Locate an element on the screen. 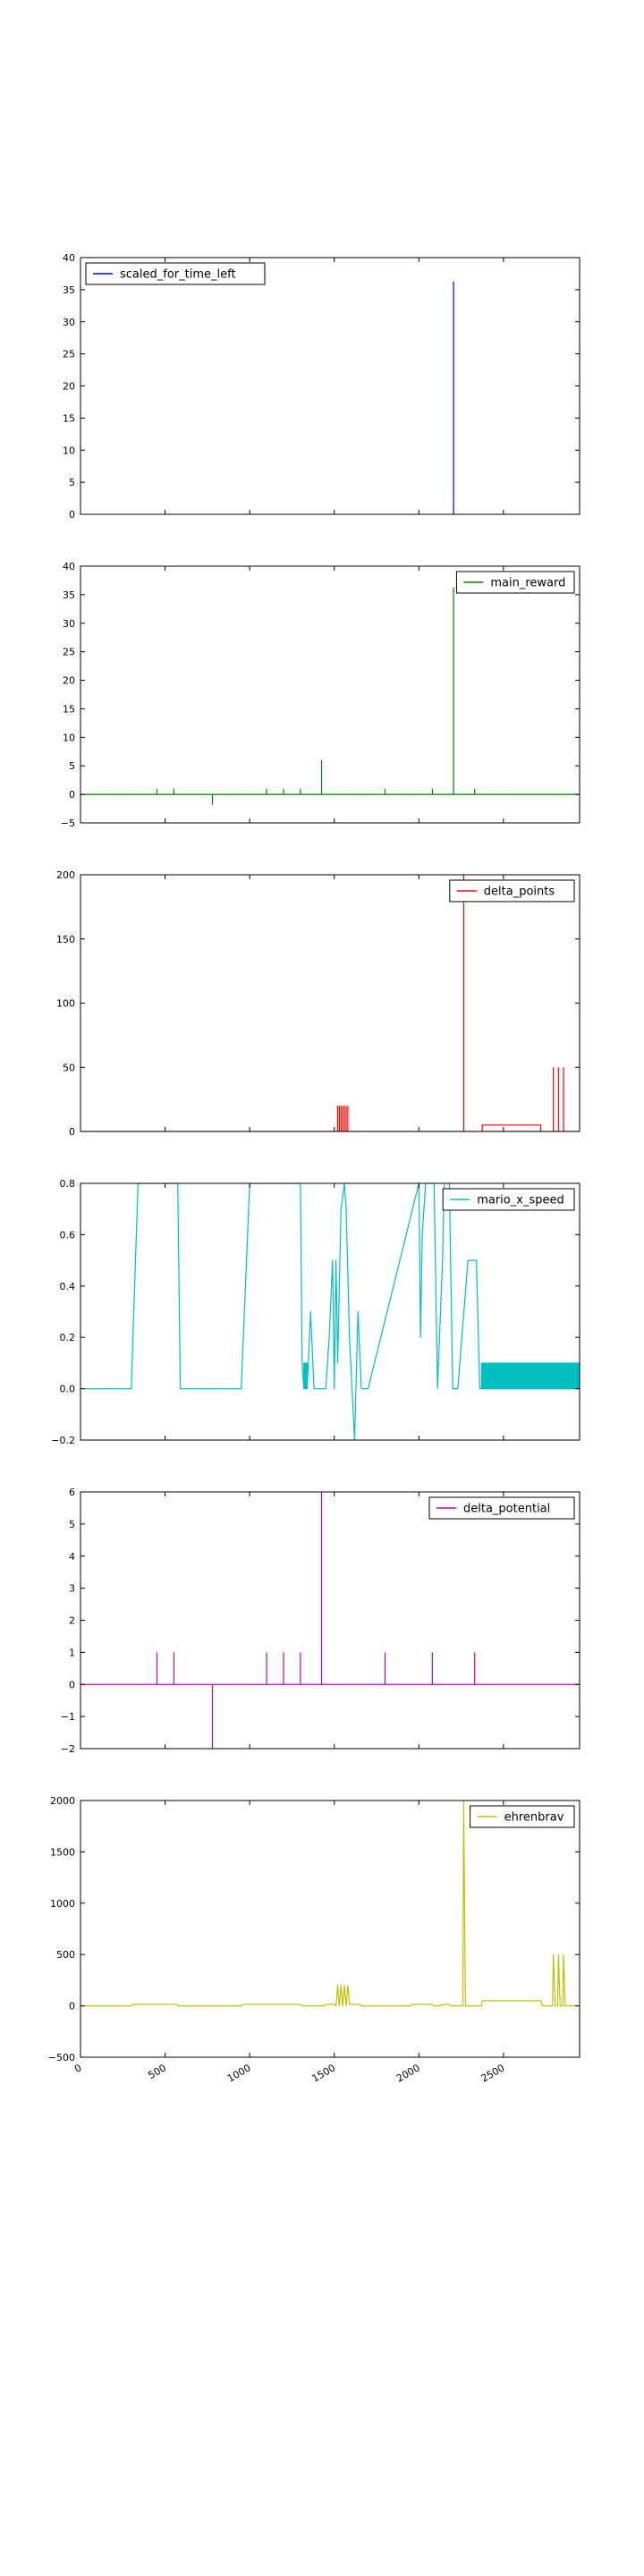 The height and width of the screenshot is (2576, 644). chart-panel-4: −0.2 0.0 0.2 0.4 0.6 0.8 mario_x_speed is located at coordinates (315, 1312).